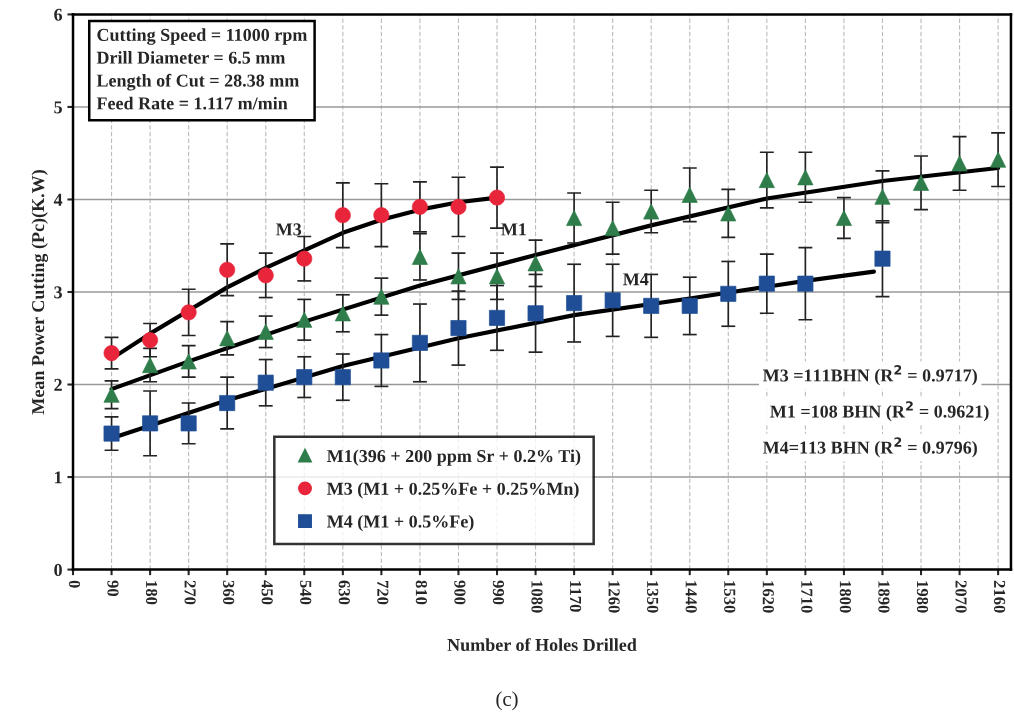  What do you see at coordinates (58, 14) in the screenshot?
I see `y-tick-label: 6` at bounding box center [58, 14].